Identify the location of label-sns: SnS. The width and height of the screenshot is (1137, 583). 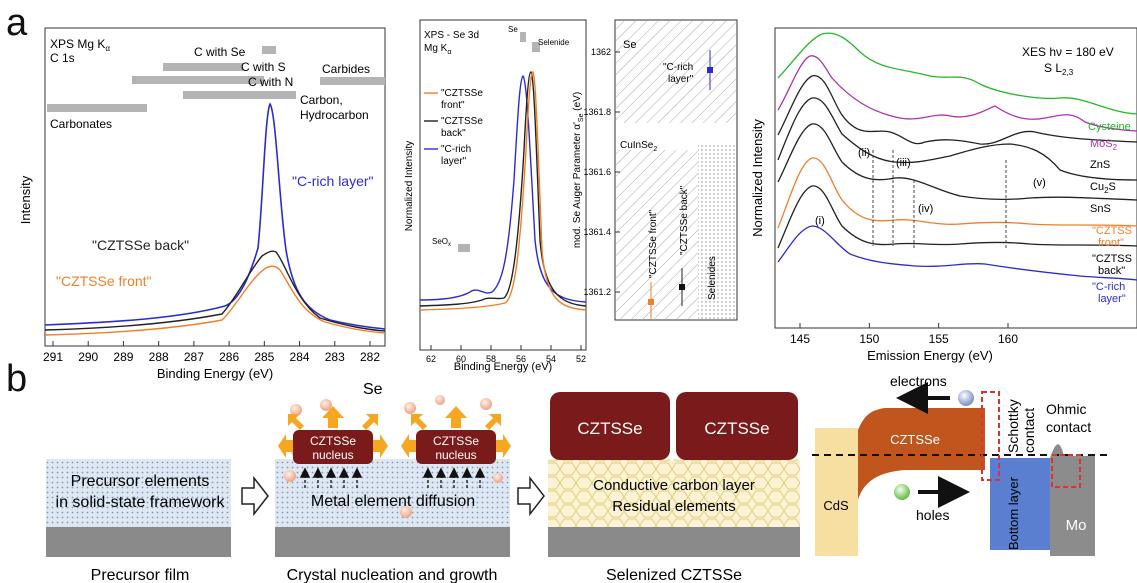
(1100, 209).